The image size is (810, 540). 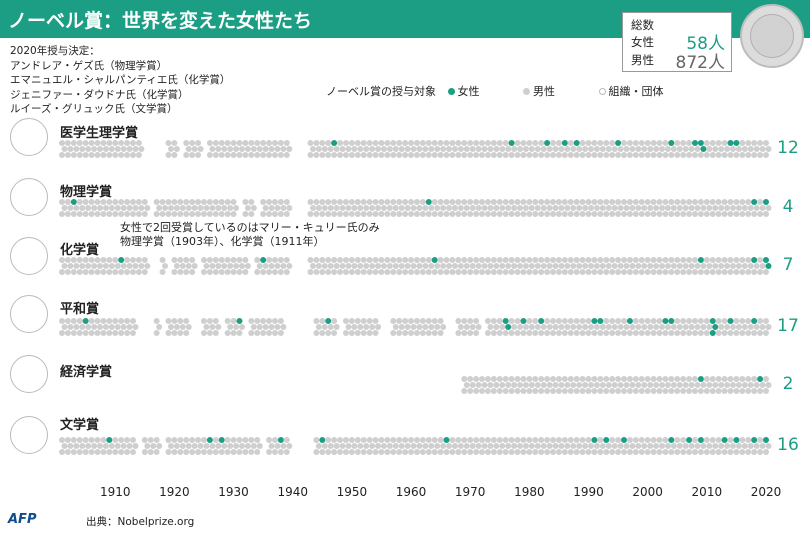 What do you see at coordinates (222, 241) in the screenshot?
I see `annotation-line: 物理学賞（1903年）、化学賞（1911年）` at bounding box center [222, 241].